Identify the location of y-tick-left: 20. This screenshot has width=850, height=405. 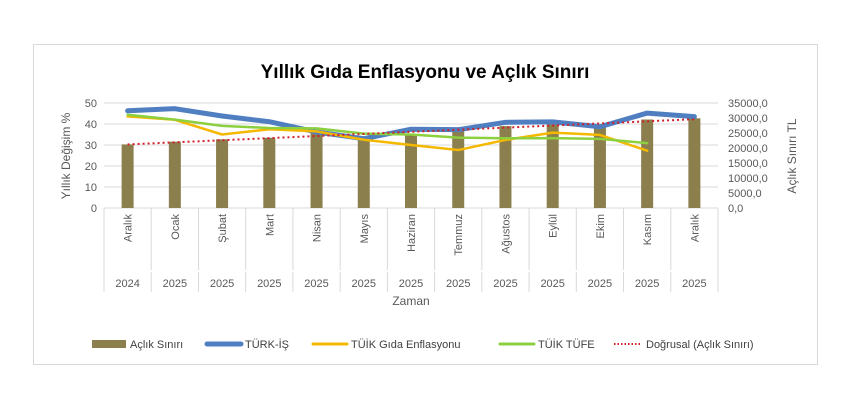
(91, 167).